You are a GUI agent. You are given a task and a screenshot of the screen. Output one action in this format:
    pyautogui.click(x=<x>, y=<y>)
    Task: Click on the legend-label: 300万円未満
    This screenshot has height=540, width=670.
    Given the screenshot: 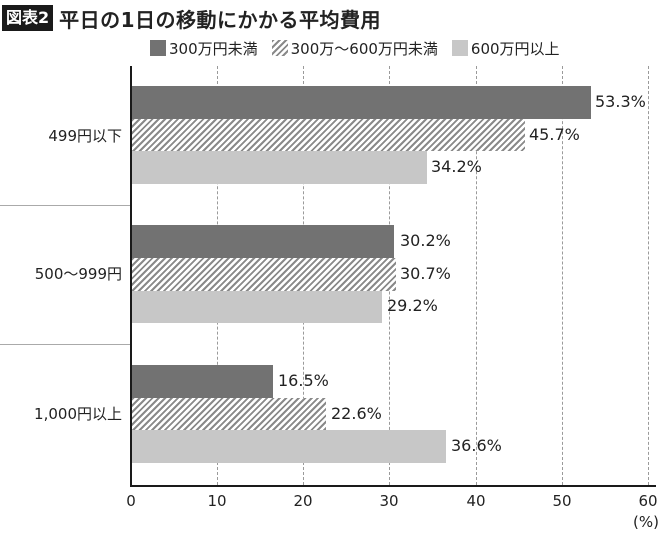 What is the action you would take?
    pyautogui.click(x=213, y=48)
    